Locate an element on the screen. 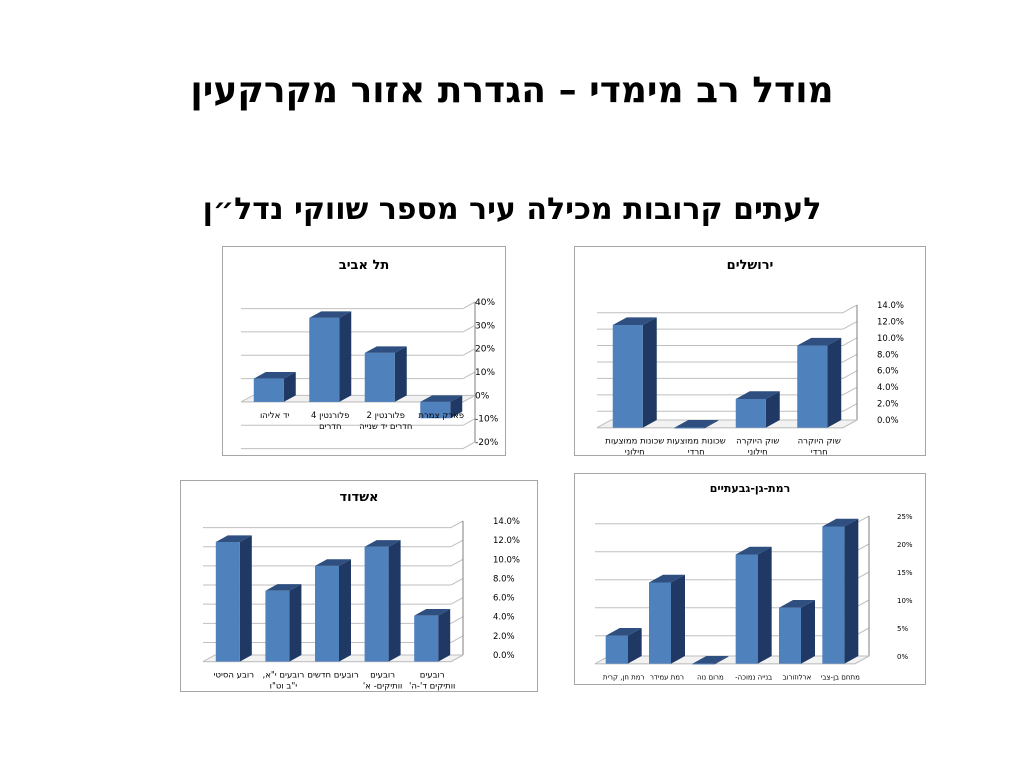 The height and width of the screenshot is (768, 1024). y-tick-label: 10% is located at coordinates (905, 601).